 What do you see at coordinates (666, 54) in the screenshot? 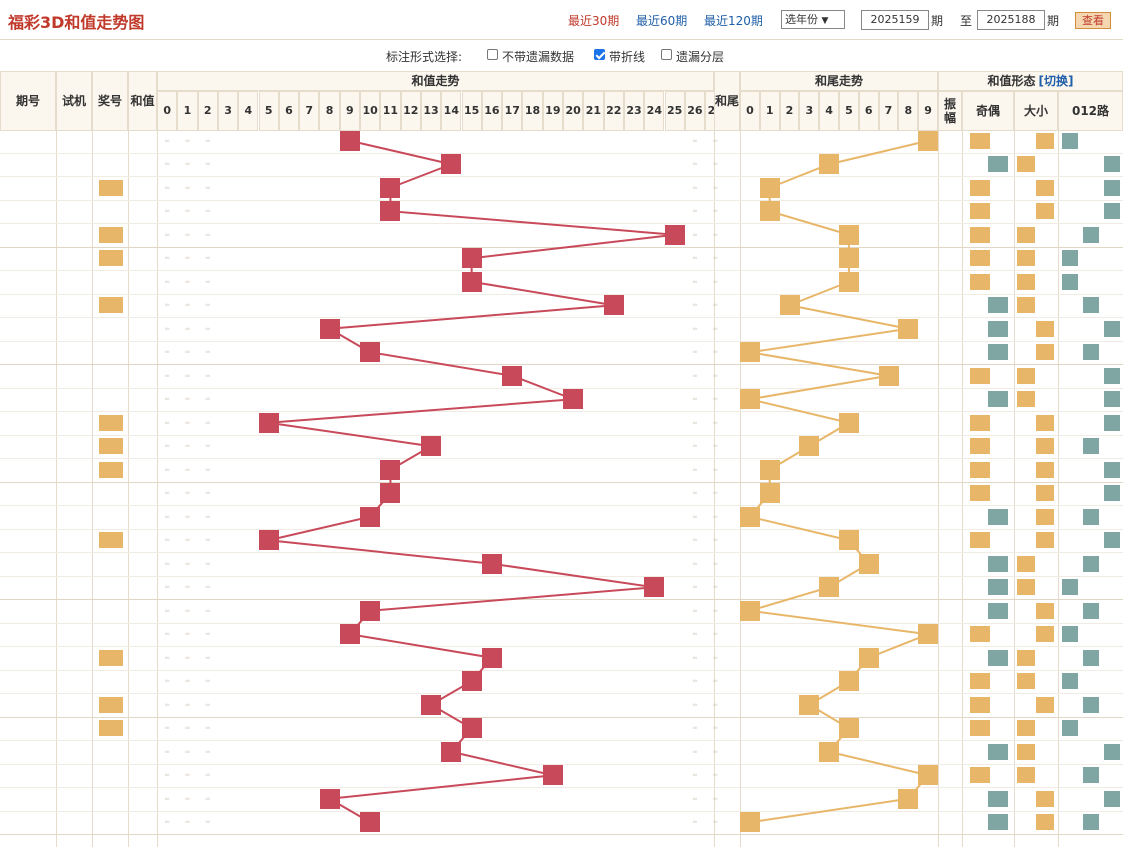
I see `layer-checkbox` at bounding box center [666, 54].